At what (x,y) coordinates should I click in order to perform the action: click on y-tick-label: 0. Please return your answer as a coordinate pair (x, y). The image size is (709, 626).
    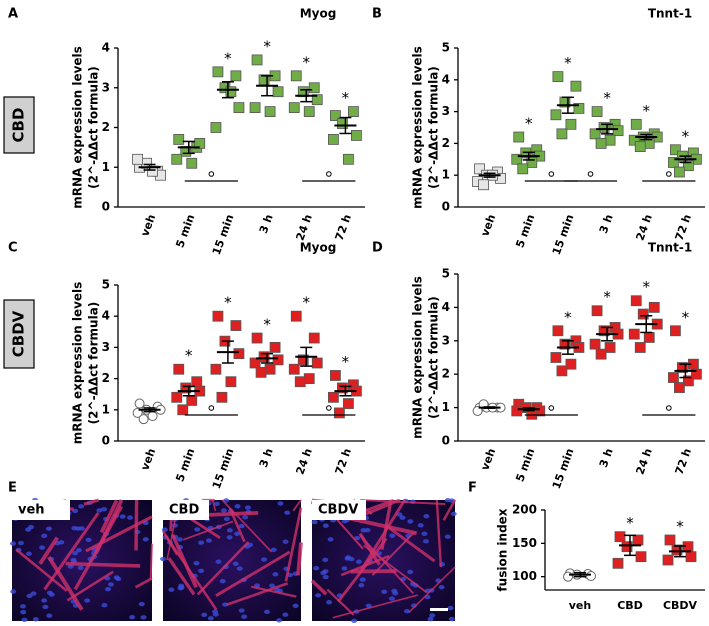
    Looking at the image, I should click on (446, 207).